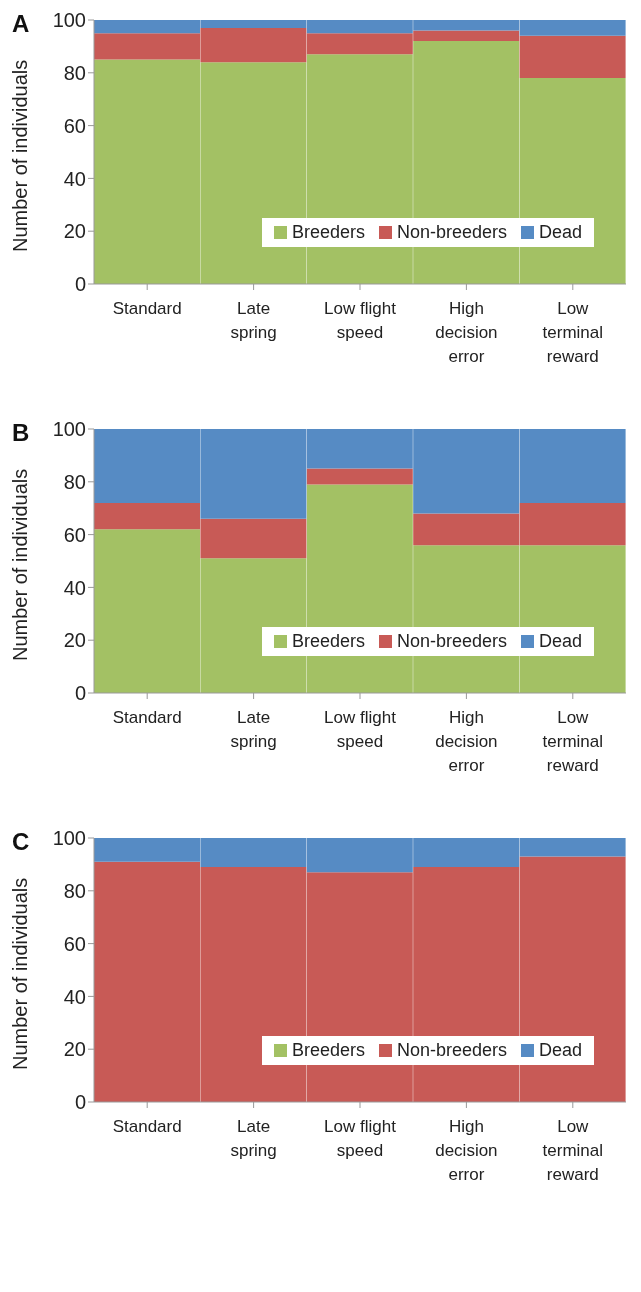 This screenshot has height=1292, width=641. Describe the element at coordinates (21, 842) in the screenshot. I see `chart-title: C` at that location.